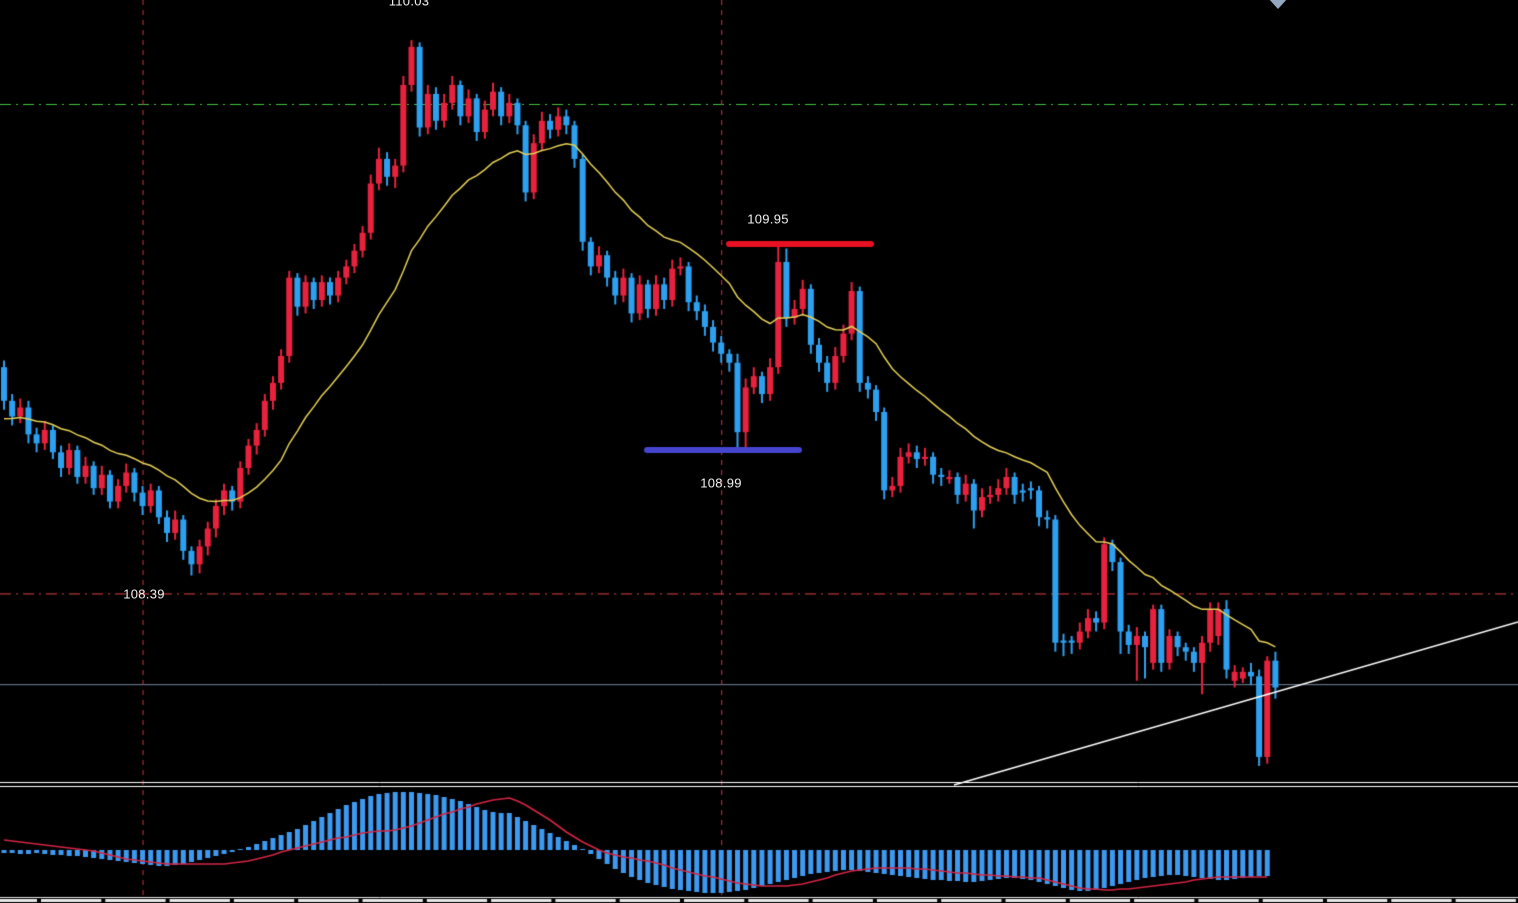 The width and height of the screenshot is (1518, 903). I want to click on resistance-price-label: 109.95, so click(768, 219).